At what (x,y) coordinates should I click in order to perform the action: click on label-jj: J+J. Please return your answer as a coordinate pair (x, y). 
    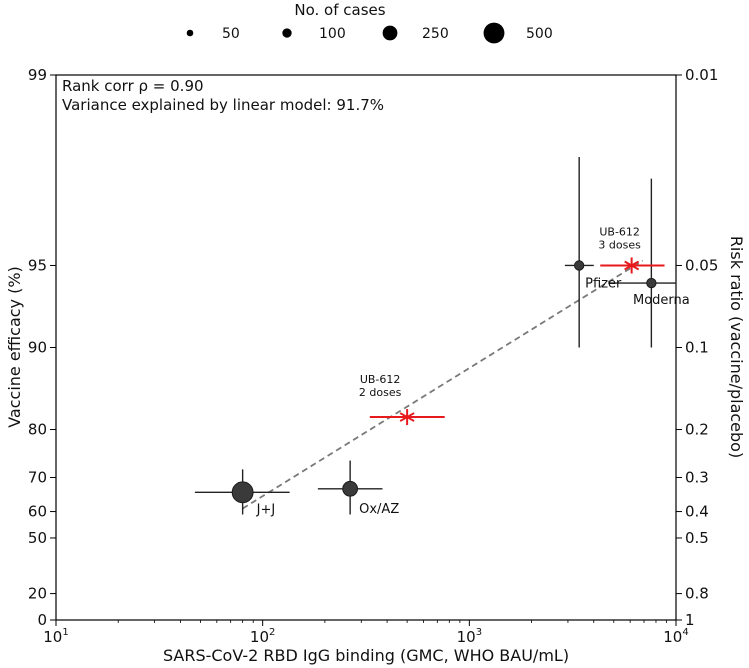
    Looking at the image, I should click on (266, 509).